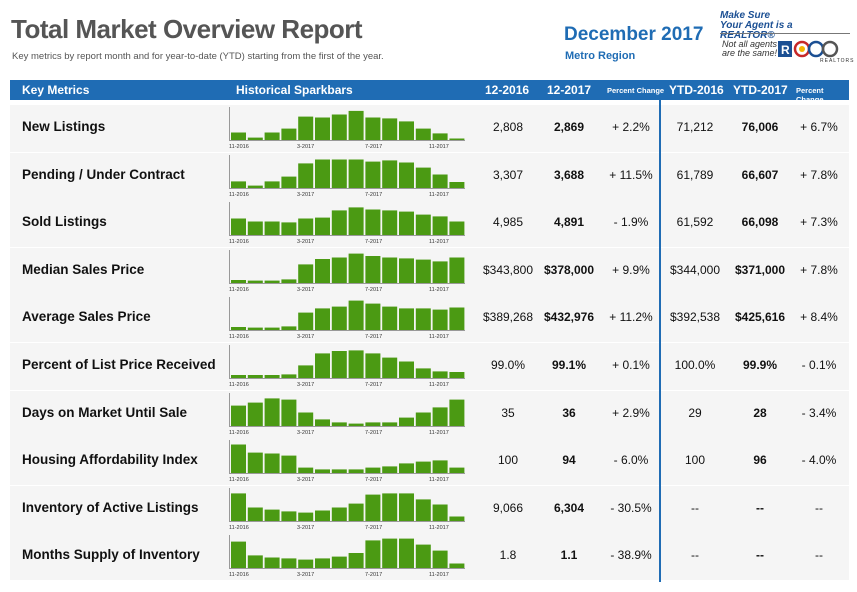  What do you see at coordinates (695, 460) in the screenshot?
I see `value-ytd-2016: 100` at bounding box center [695, 460].